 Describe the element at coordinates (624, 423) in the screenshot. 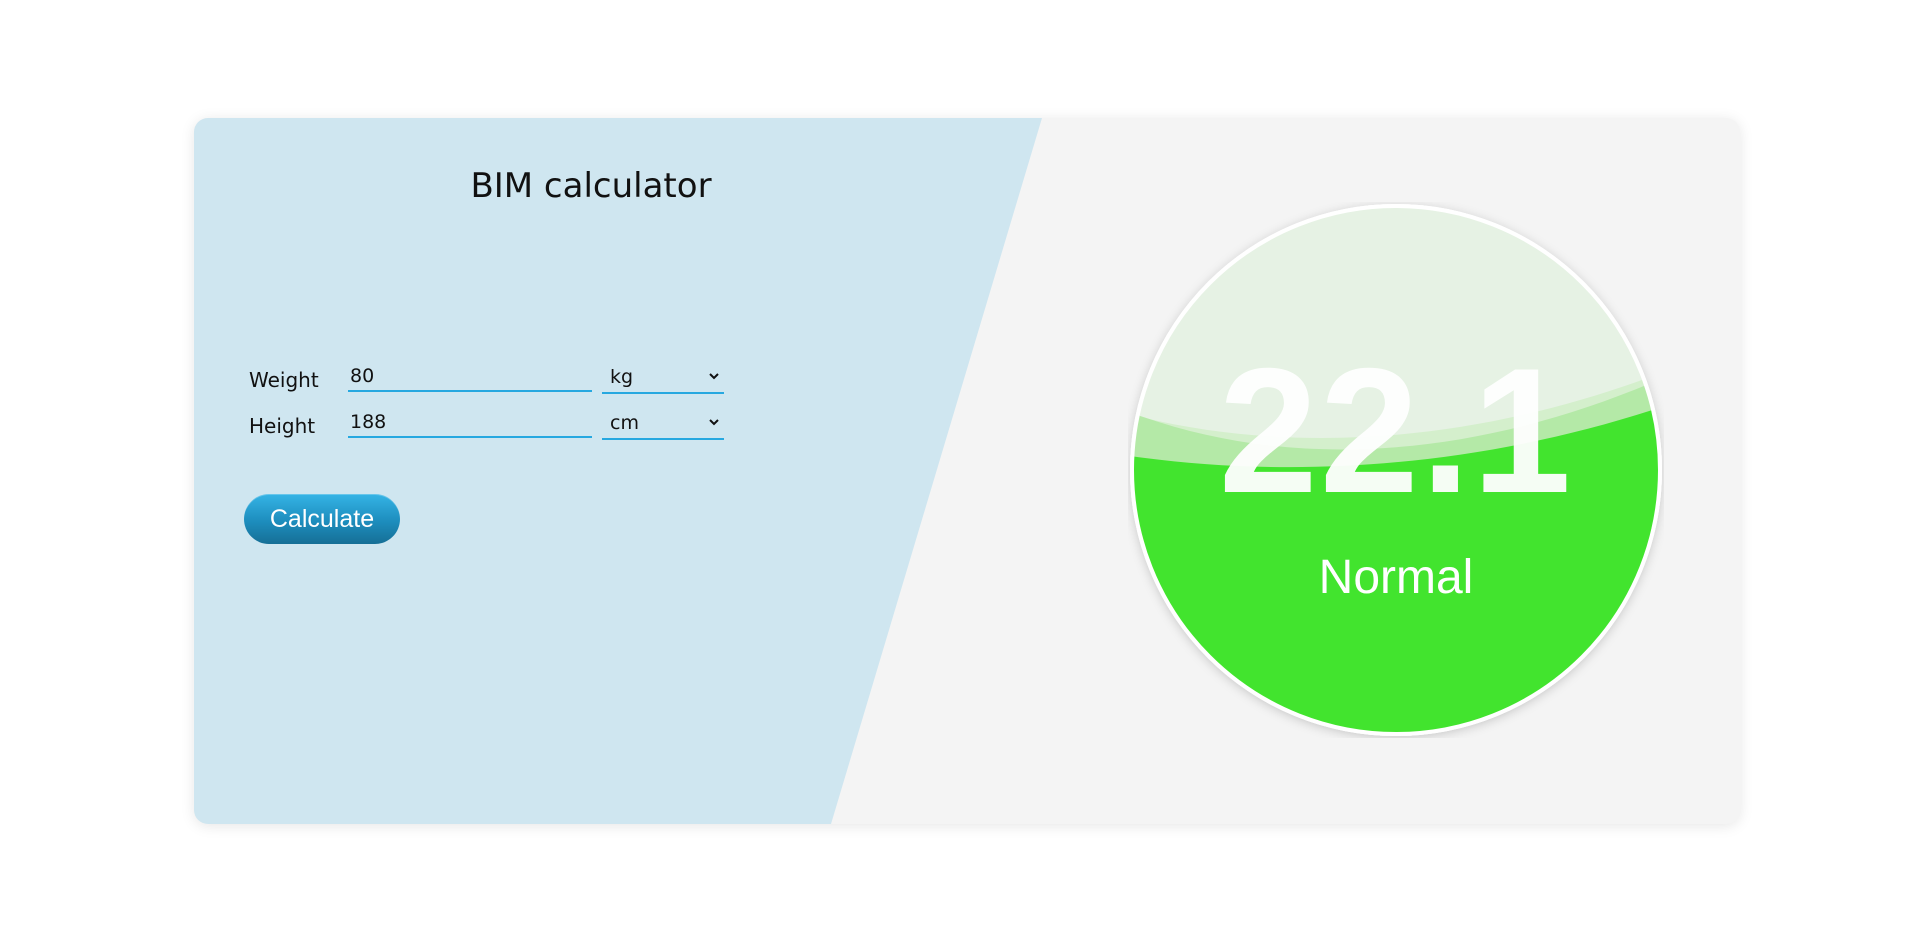

I see `height-unit-value: cm` at that location.